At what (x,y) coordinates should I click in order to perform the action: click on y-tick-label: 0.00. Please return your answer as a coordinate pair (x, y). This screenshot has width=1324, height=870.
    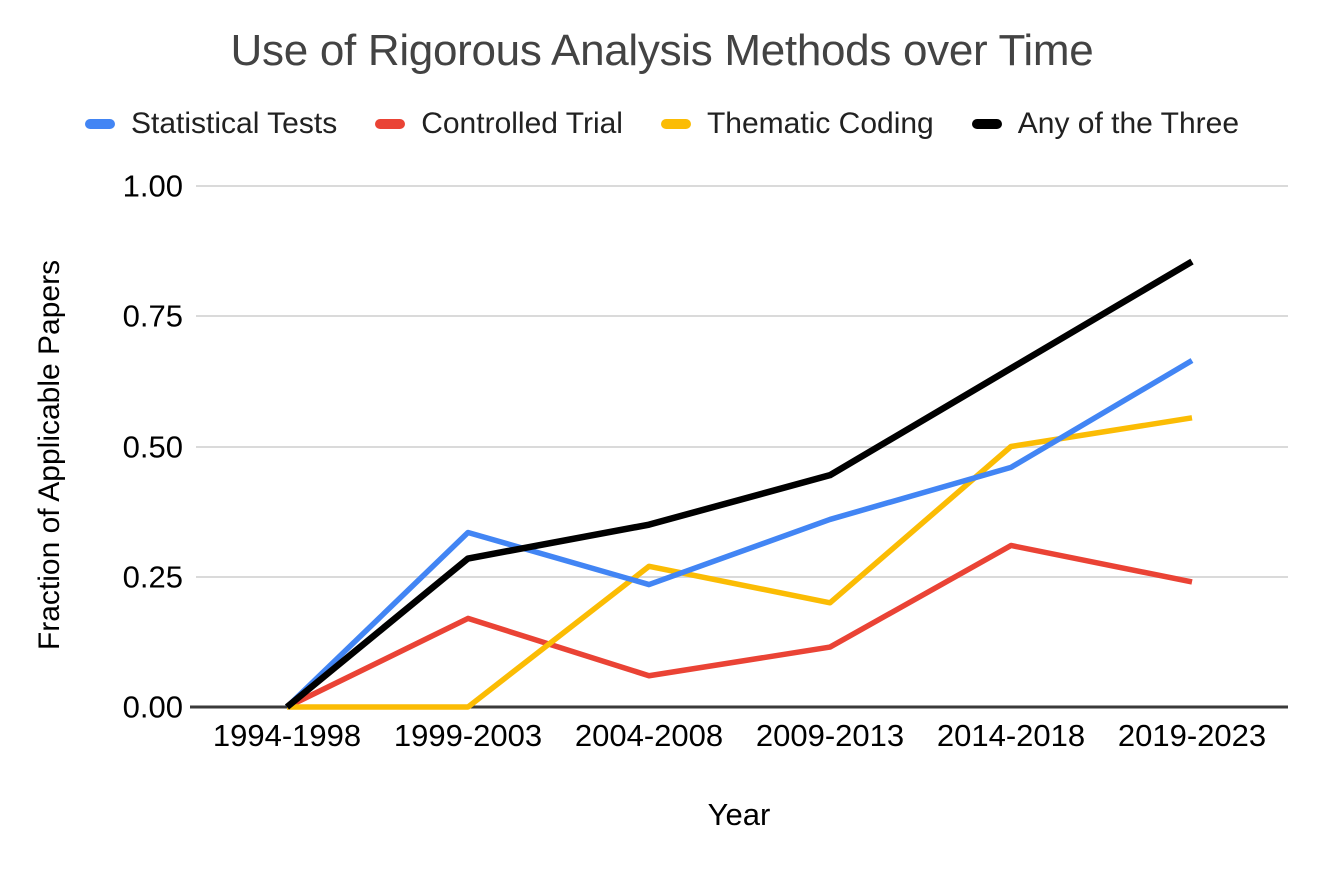
    Looking at the image, I should click on (152, 707).